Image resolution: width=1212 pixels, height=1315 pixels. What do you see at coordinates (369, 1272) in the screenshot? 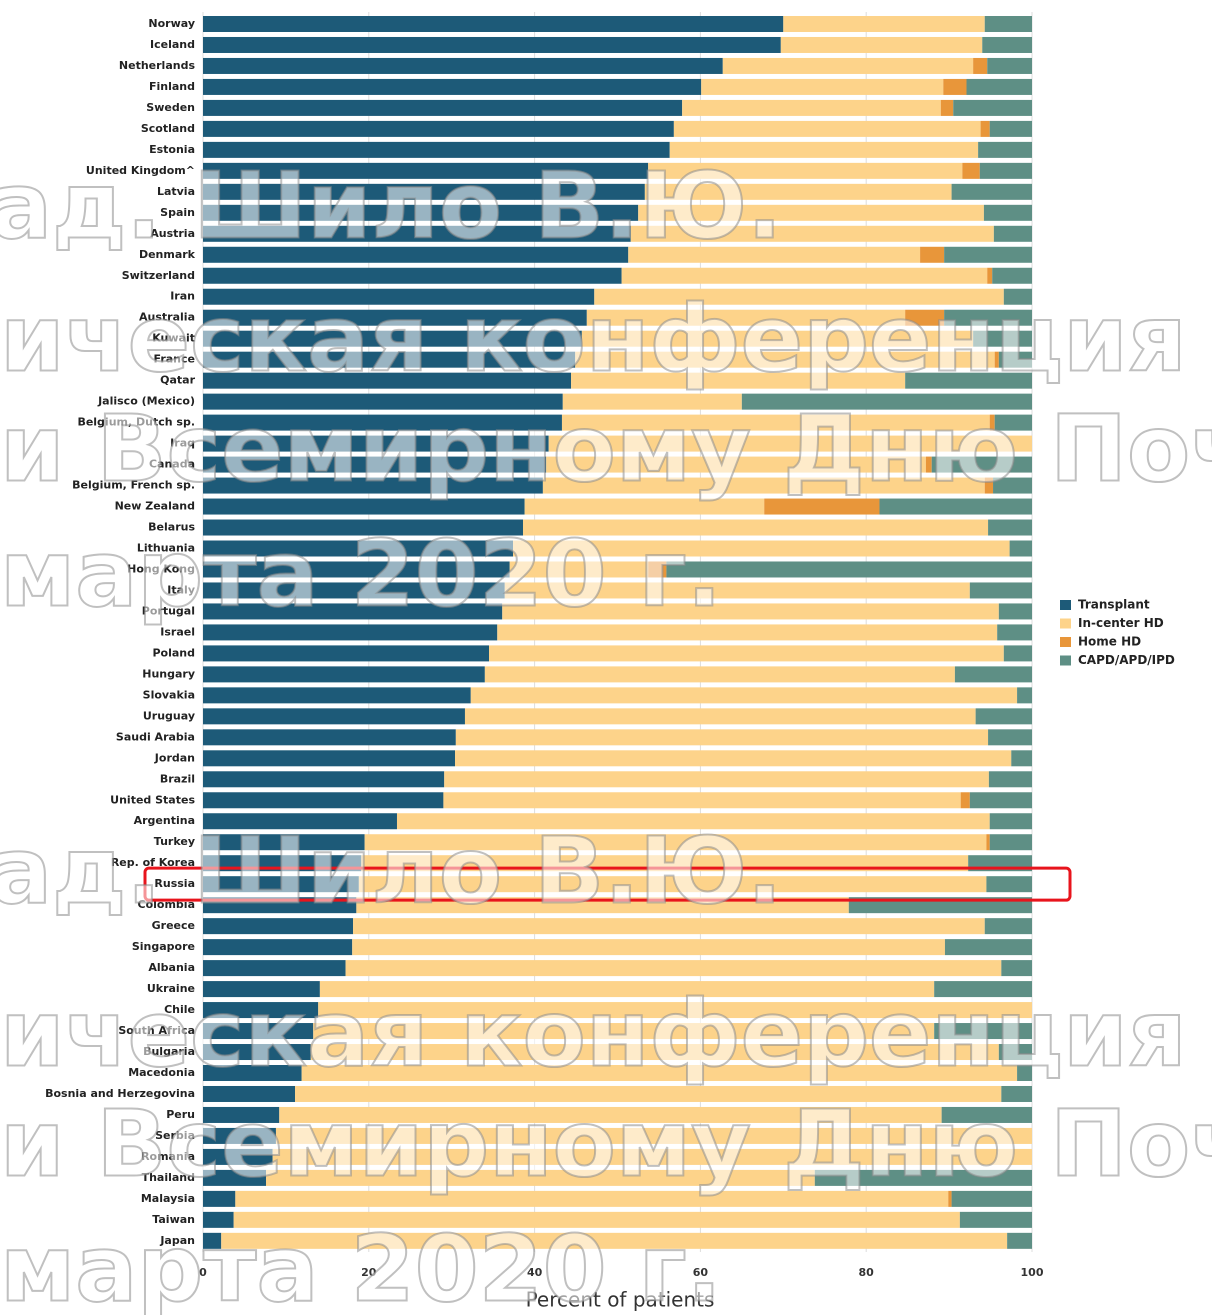
I see `x-tick-label: 20` at bounding box center [369, 1272].